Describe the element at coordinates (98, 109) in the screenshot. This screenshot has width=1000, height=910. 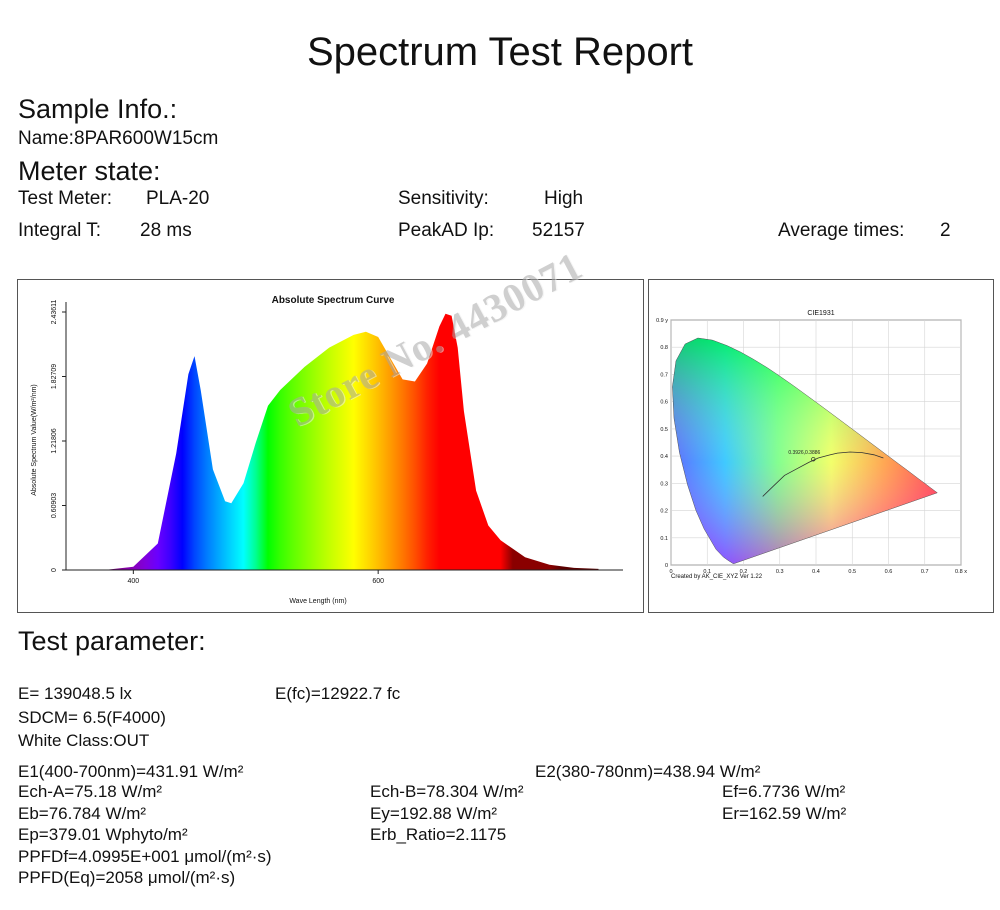
I see `sample-info-heading: Sample Info.:` at that location.